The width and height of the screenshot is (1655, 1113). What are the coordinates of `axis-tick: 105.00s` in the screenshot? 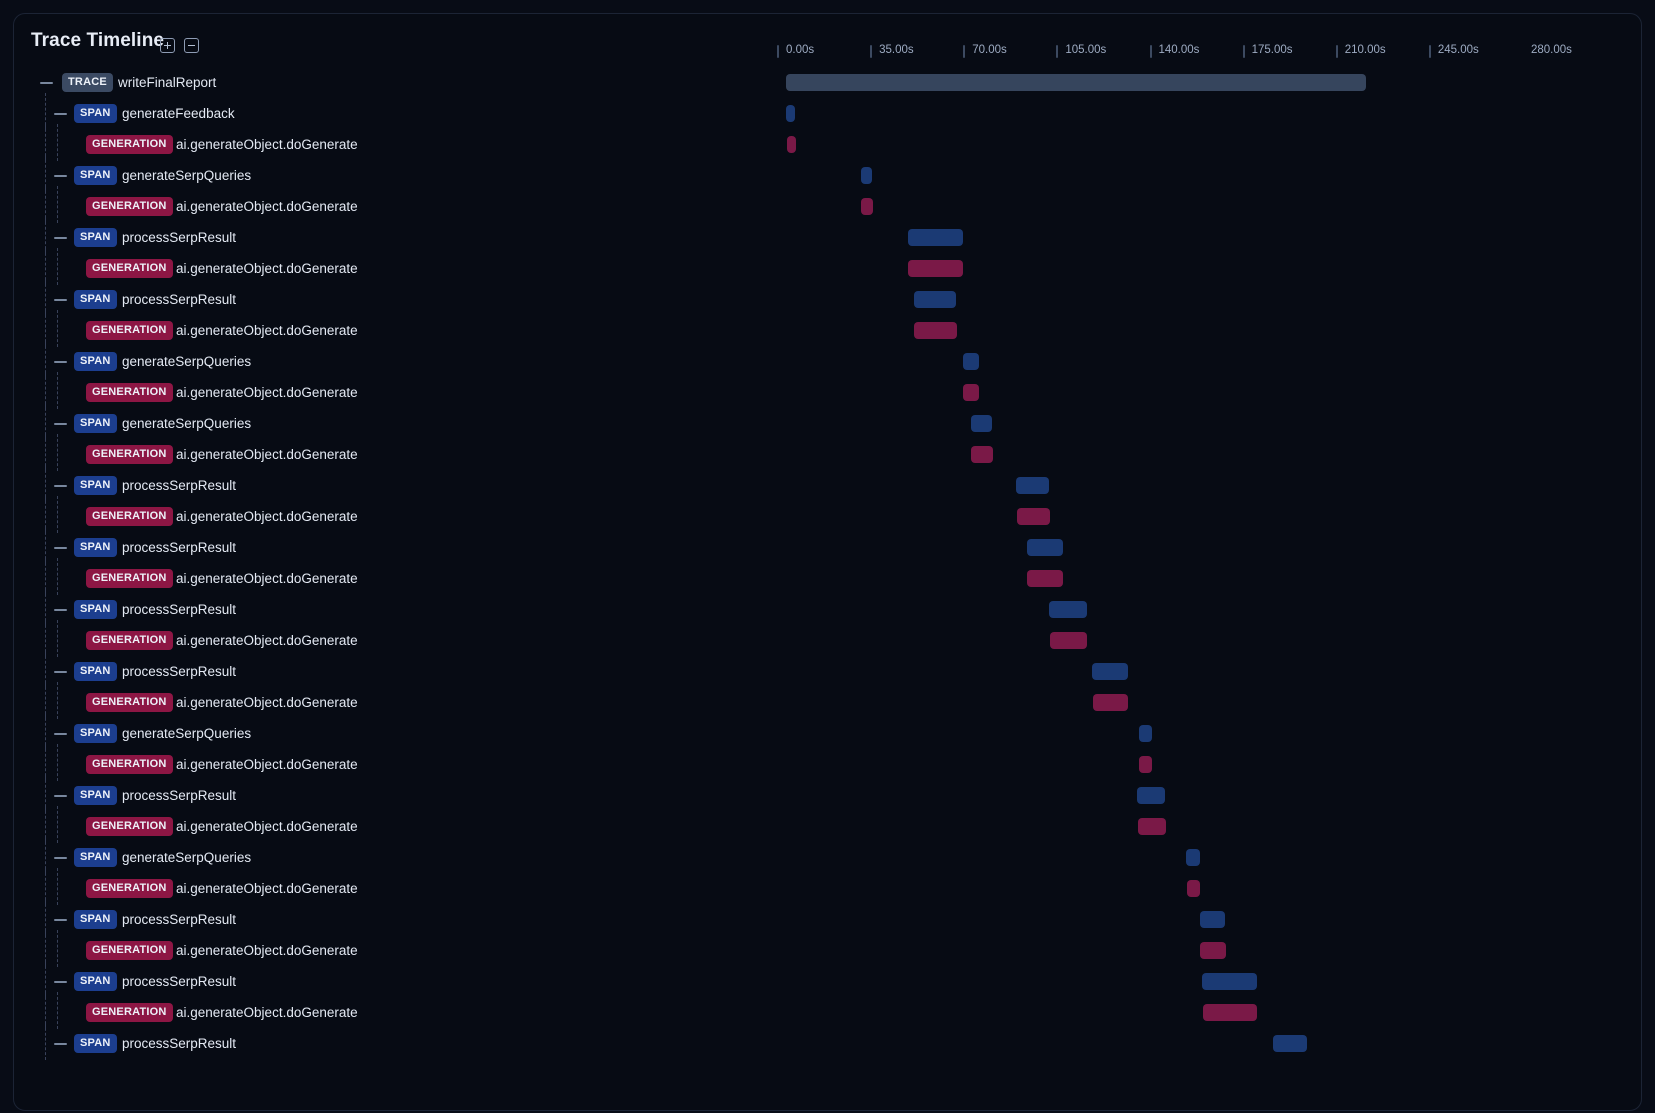 It's located at (1081, 51).